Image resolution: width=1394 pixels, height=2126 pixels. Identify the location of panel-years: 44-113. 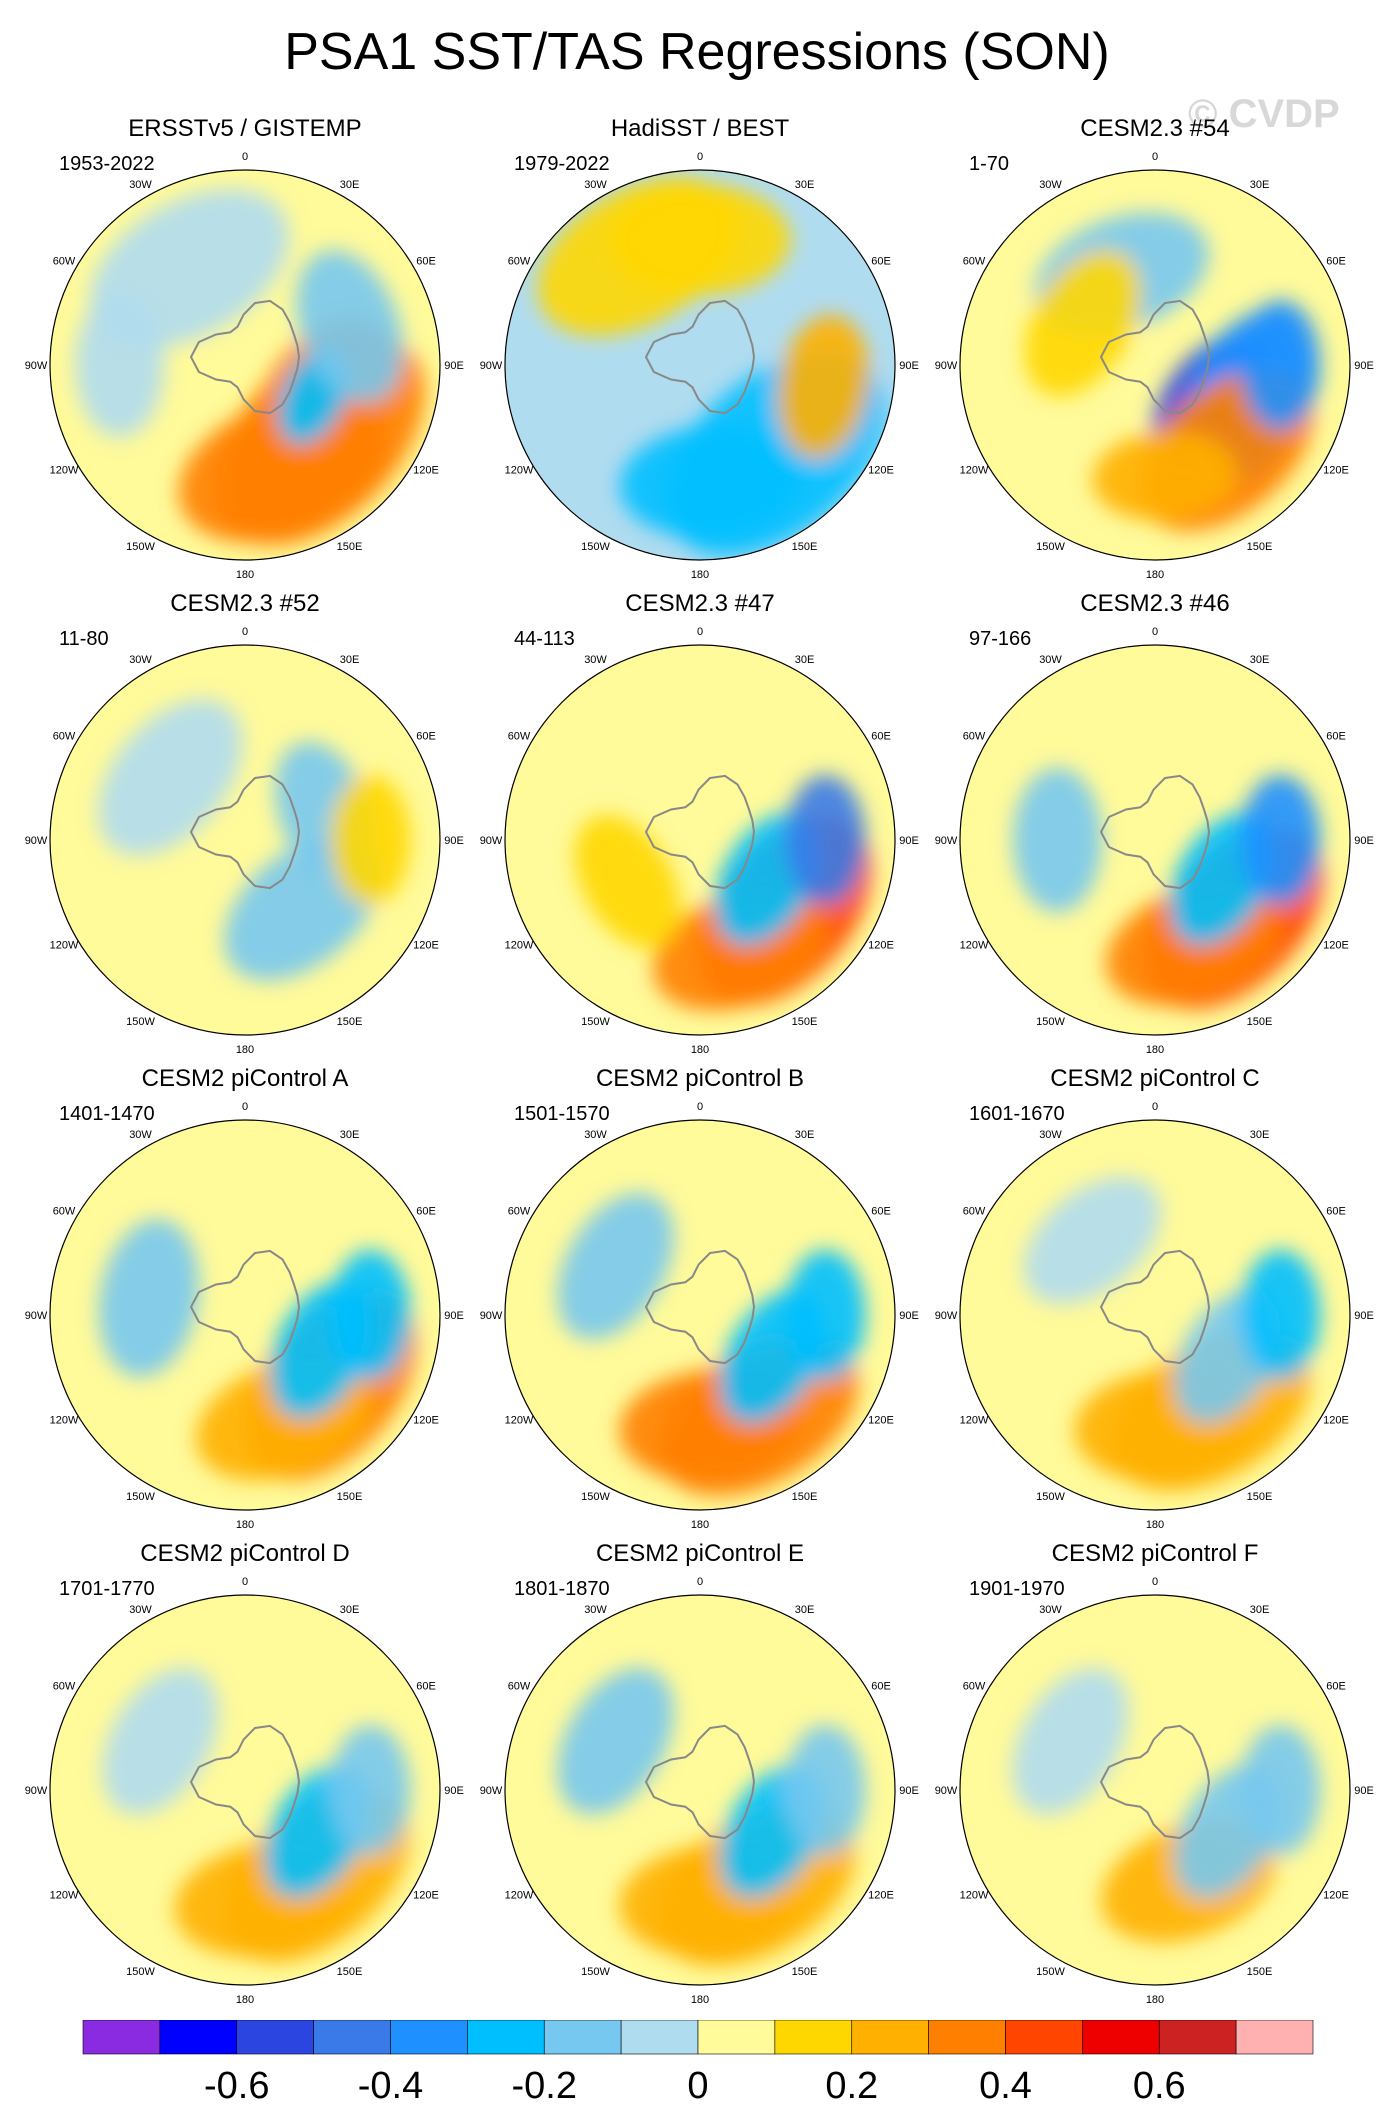
(544, 639).